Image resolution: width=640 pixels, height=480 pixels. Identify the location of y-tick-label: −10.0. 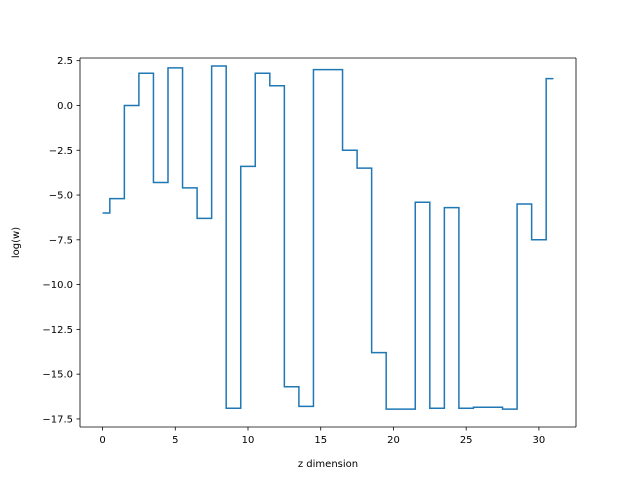
(57, 285).